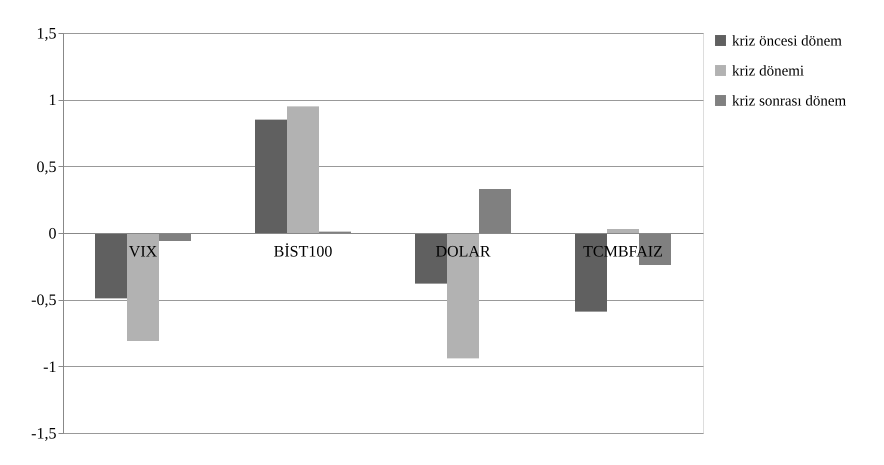  What do you see at coordinates (52, 101) in the screenshot?
I see `y-tick-label: 1` at bounding box center [52, 101].